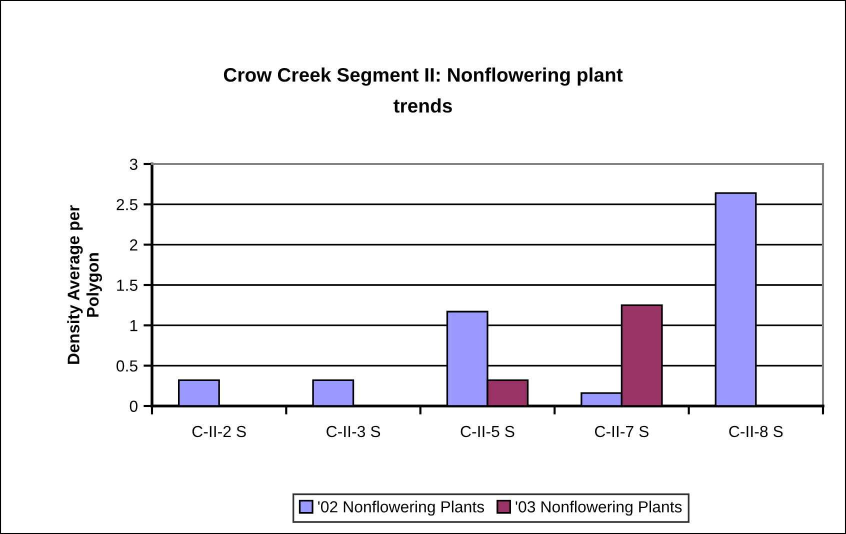 This screenshot has width=846, height=534. I want to click on y-axis-title: Density Average per Polygon, so click(84, 284).